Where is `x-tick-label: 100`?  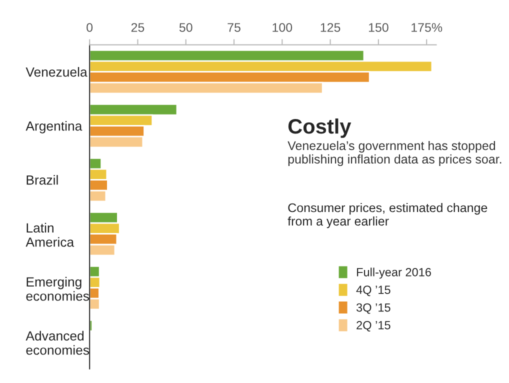
x-tick-label: 100 is located at coordinates (282, 27).